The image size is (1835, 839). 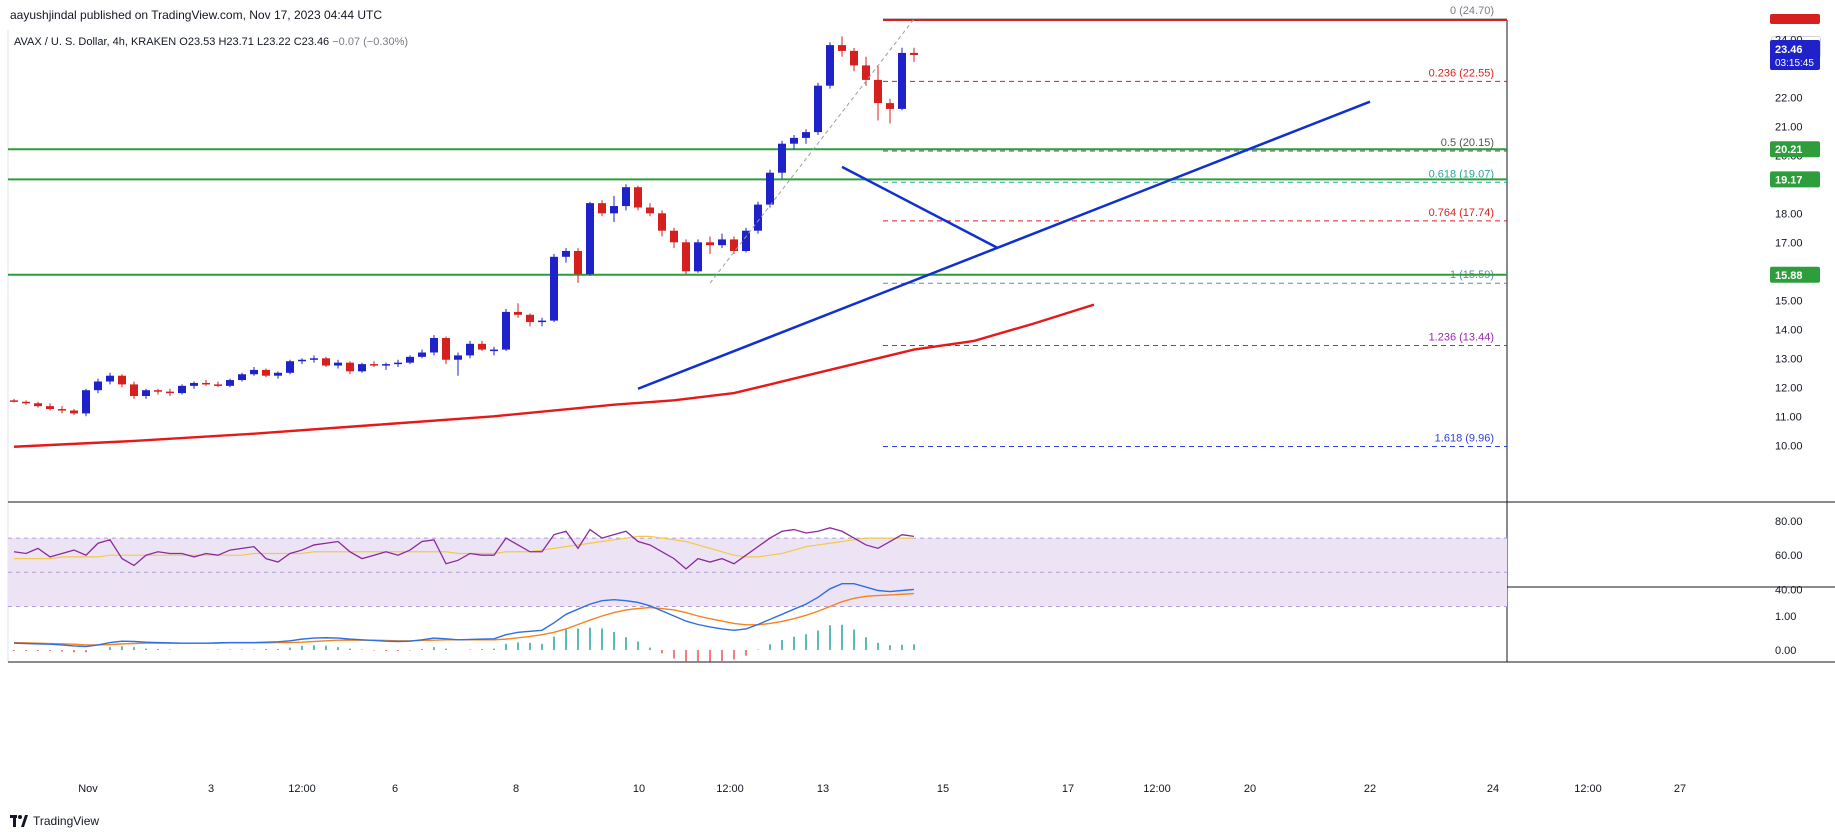 What do you see at coordinates (943, 789) in the screenshot?
I see `time-tick-label: 15` at bounding box center [943, 789].